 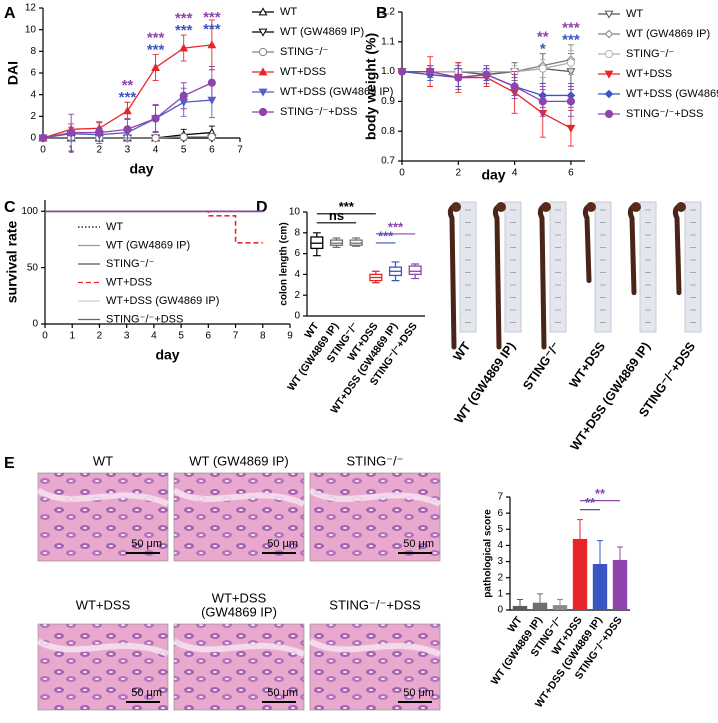 What do you see at coordinates (543, 37) in the screenshot?
I see `significance-mark: **` at bounding box center [543, 37].